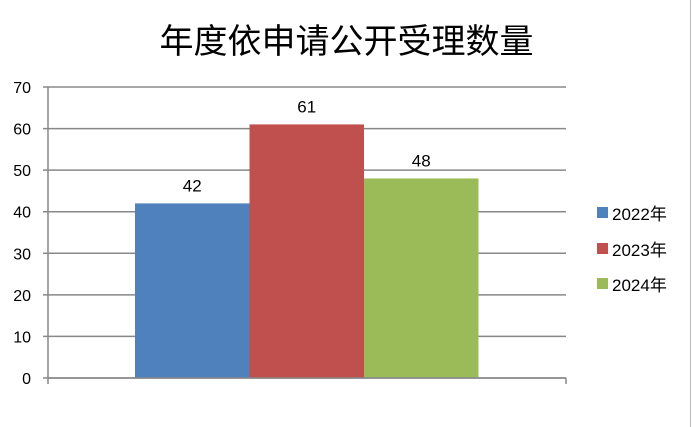 This screenshot has height=427, width=693. Describe the element at coordinates (306, 251) in the screenshot. I see `bar-2023年` at that location.